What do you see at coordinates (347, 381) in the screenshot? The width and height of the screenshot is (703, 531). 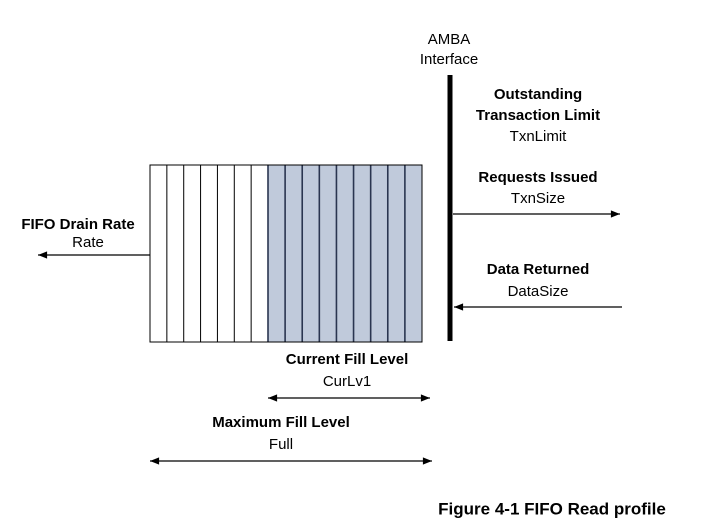 I see `current-variable: CurLv1` at bounding box center [347, 381].